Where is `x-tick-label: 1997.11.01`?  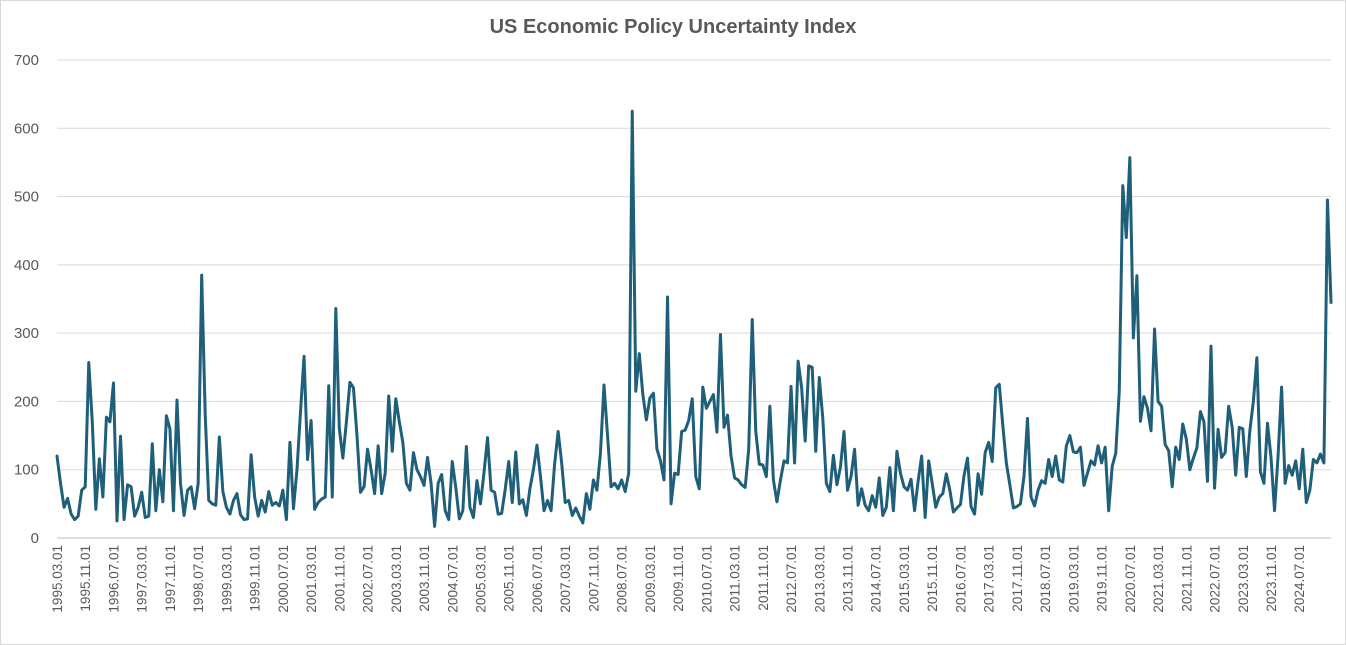 x-tick-label: 1997.11.01 is located at coordinates (170, 578).